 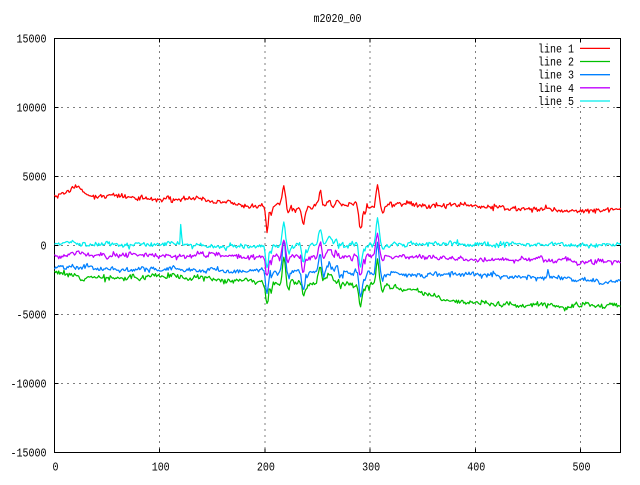 What do you see at coordinates (556, 63) in the screenshot?
I see `svg-text: line 2` at bounding box center [556, 63].